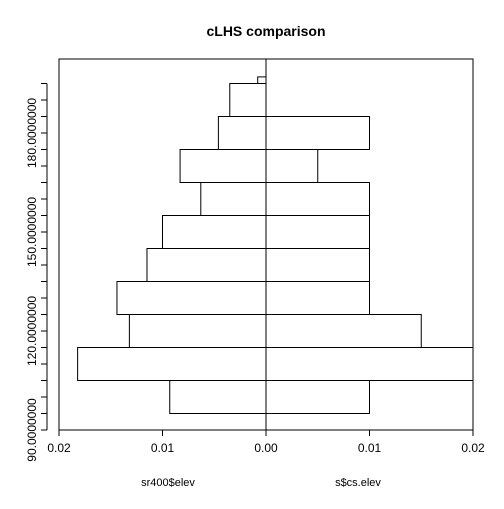 The image size is (504, 509). I want to click on x-tick-label-1: 0.01, so click(163, 448).